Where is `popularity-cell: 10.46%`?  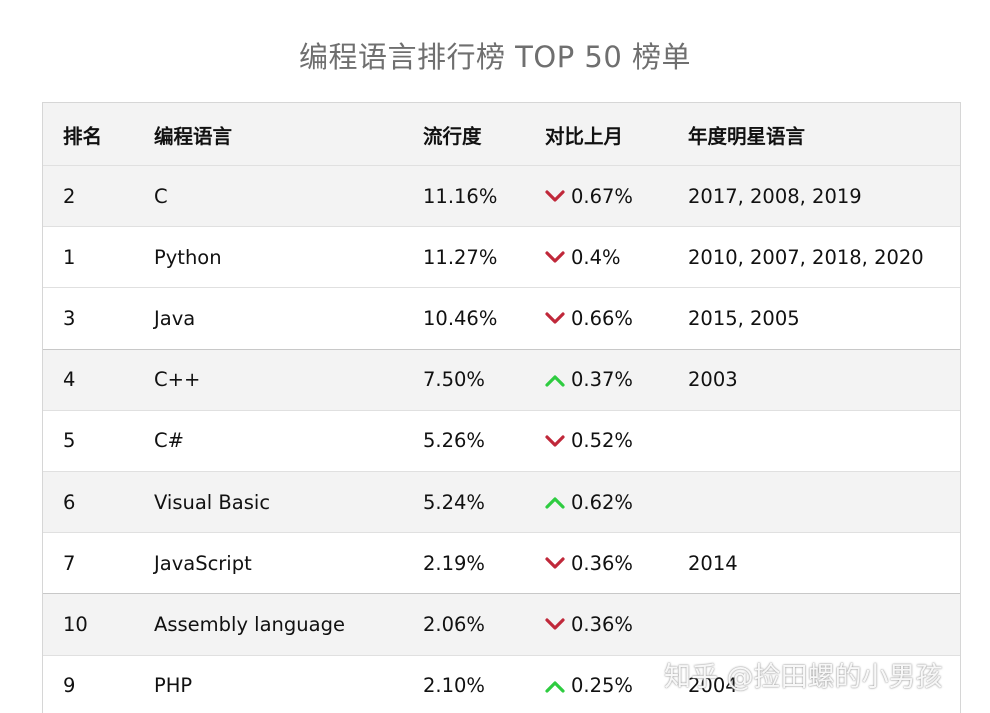 popularity-cell: 10.46% is located at coordinates (460, 318).